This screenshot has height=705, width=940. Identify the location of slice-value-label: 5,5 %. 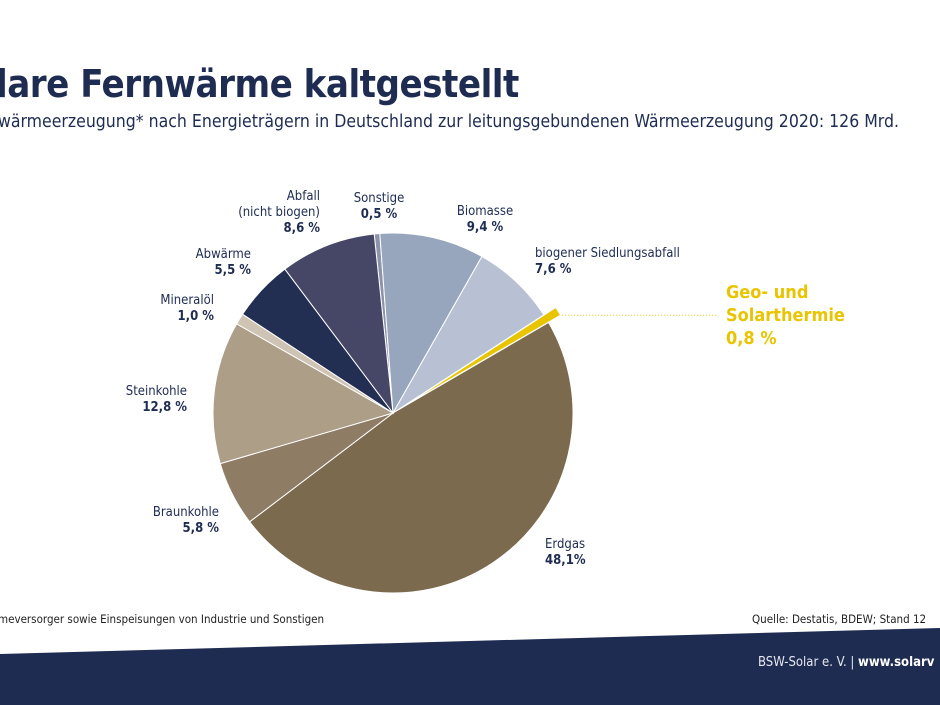
(232, 270).